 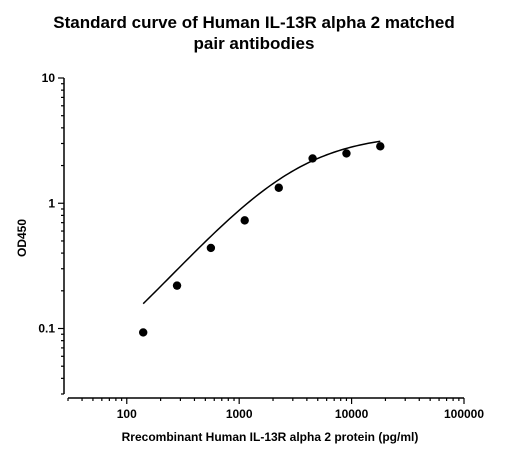 What do you see at coordinates (239, 414) in the screenshot?
I see `x-tick-label: 1000` at bounding box center [239, 414].